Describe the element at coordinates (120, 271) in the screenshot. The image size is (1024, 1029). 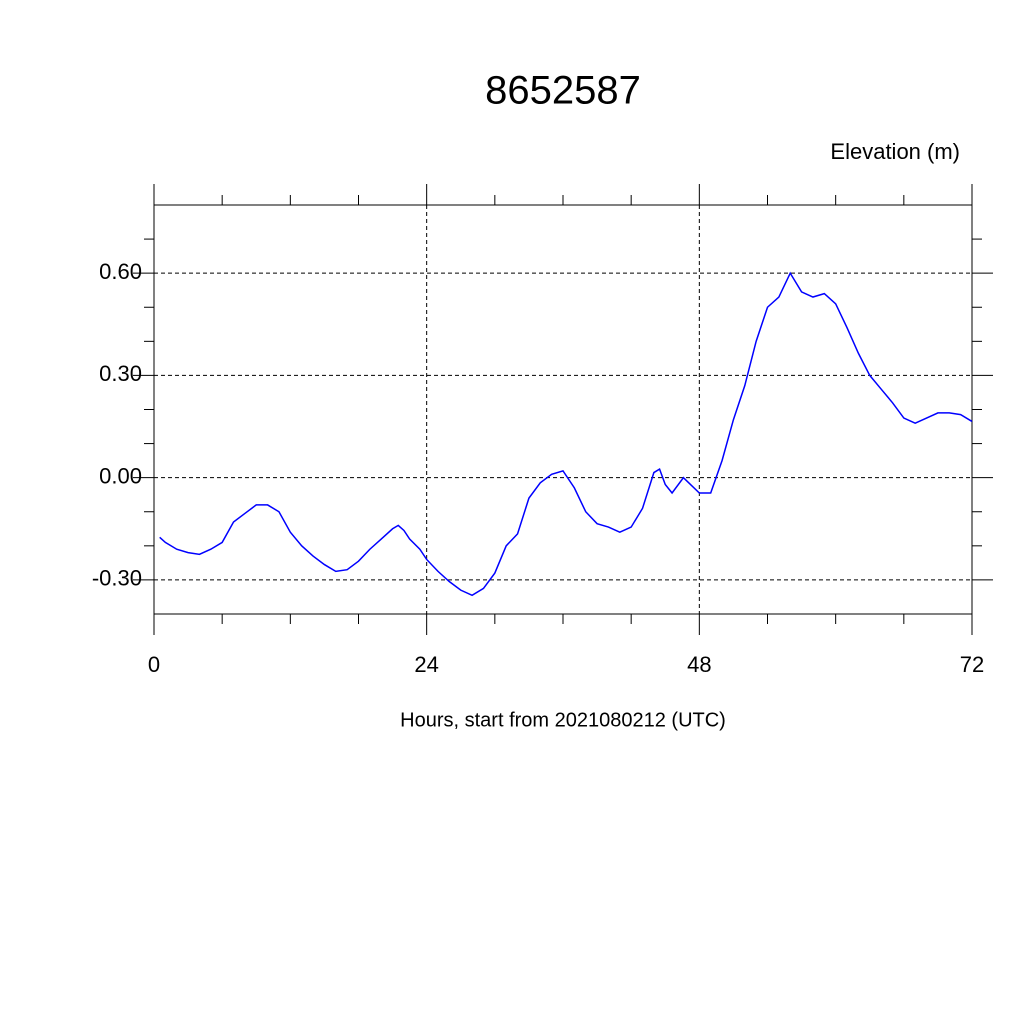
I see `y-tick-label: 0.60` at that location.